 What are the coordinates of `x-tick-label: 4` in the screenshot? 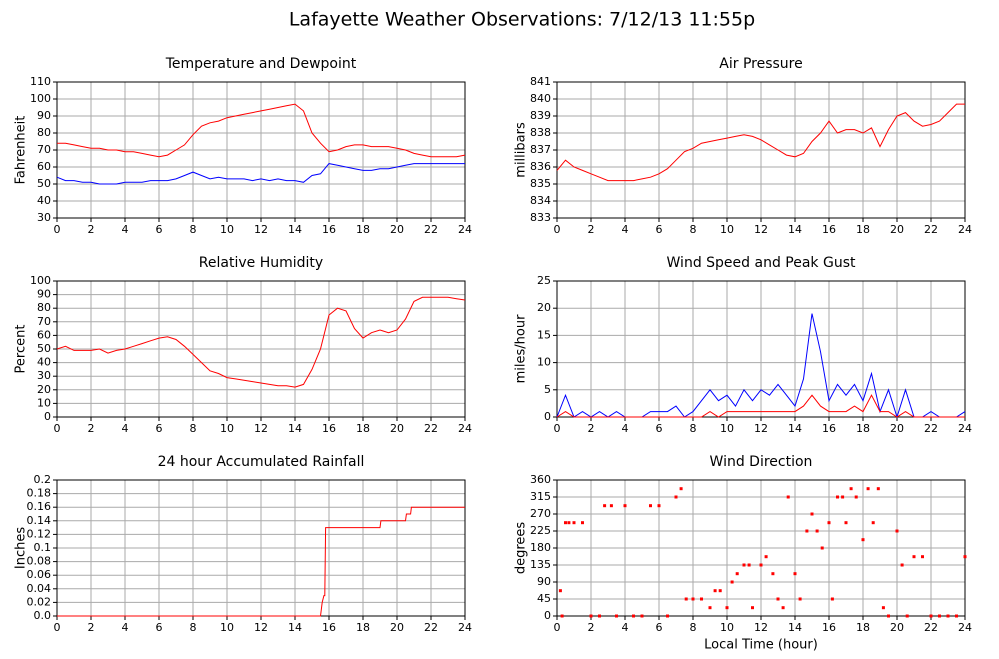 It's located at (625, 627).